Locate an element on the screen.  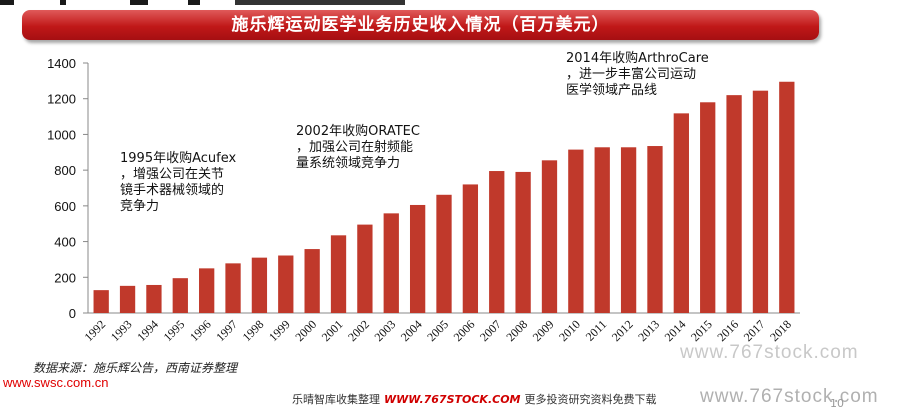
x-tick-label: 2005 is located at coordinates (437, 330).